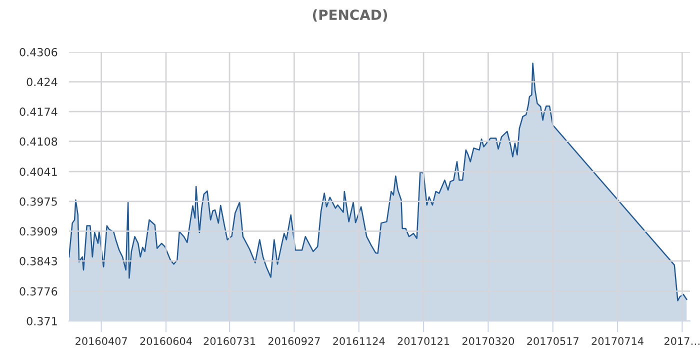 This screenshot has width=700, height=350. Describe the element at coordinates (552, 341) in the screenshot. I see `x-tick-label: 20170517` at that location.